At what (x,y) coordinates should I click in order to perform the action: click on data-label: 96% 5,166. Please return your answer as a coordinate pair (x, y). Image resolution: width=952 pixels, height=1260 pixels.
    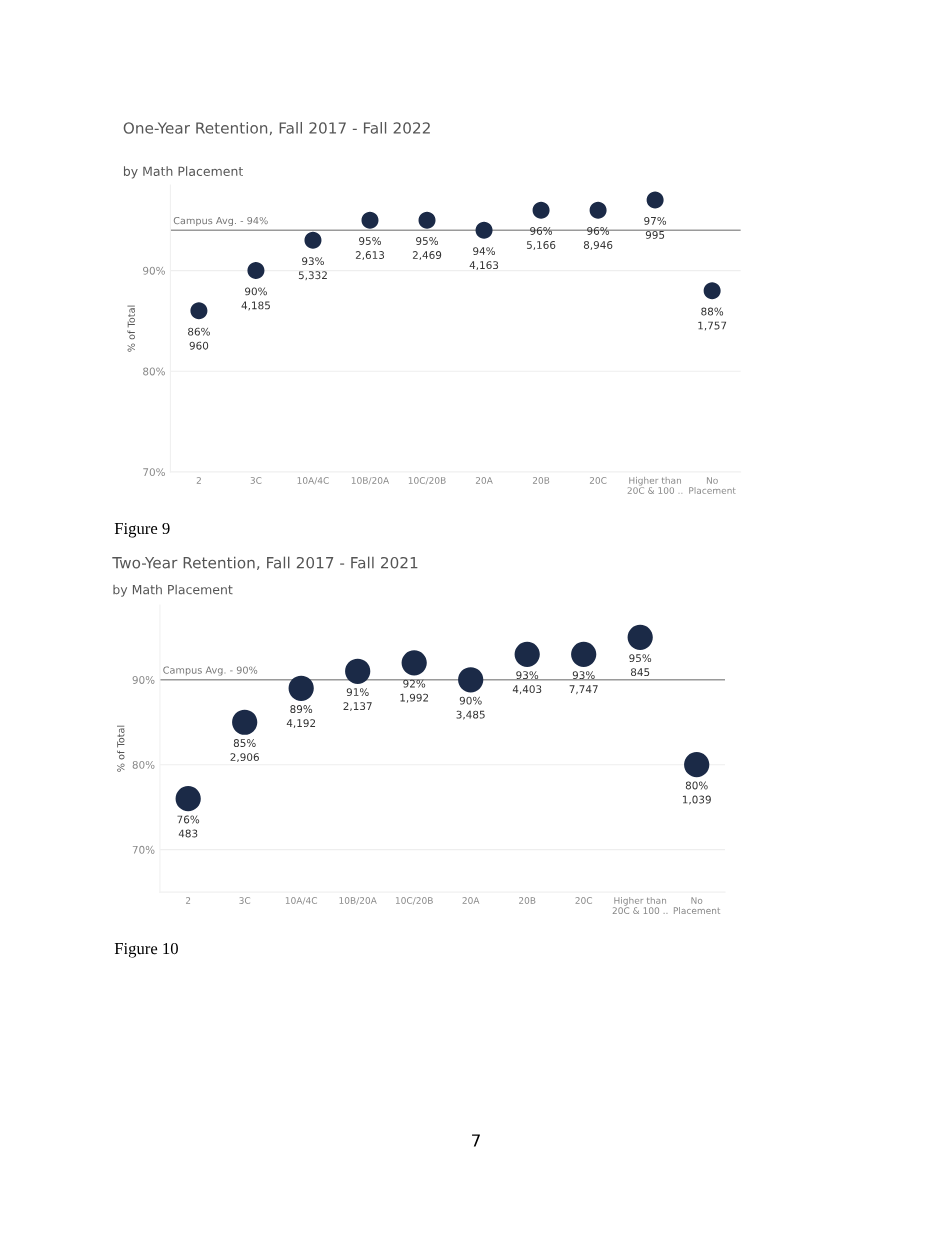
    Looking at the image, I should click on (541, 238).